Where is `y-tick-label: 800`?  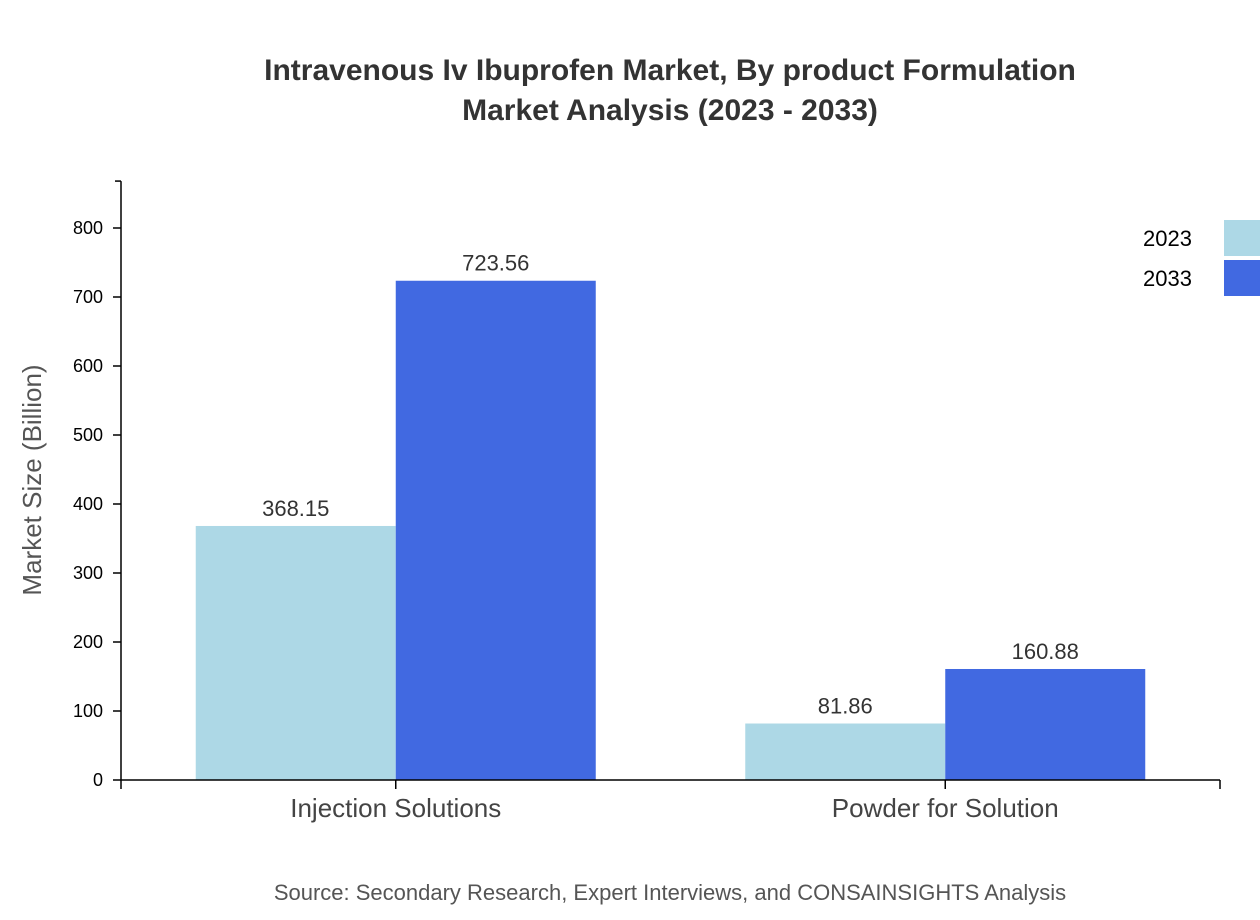
y-tick-label: 800 is located at coordinates (88, 228).